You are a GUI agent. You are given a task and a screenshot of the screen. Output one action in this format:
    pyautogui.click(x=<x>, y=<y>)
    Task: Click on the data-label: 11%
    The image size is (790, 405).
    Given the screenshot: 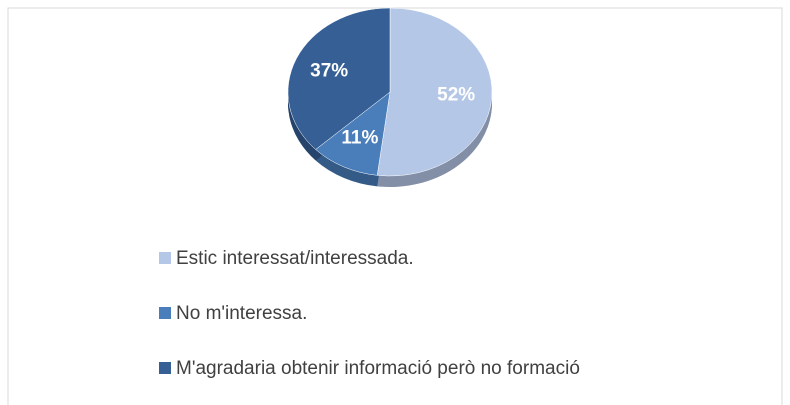 What is the action you would take?
    pyautogui.click(x=359, y=137)
    